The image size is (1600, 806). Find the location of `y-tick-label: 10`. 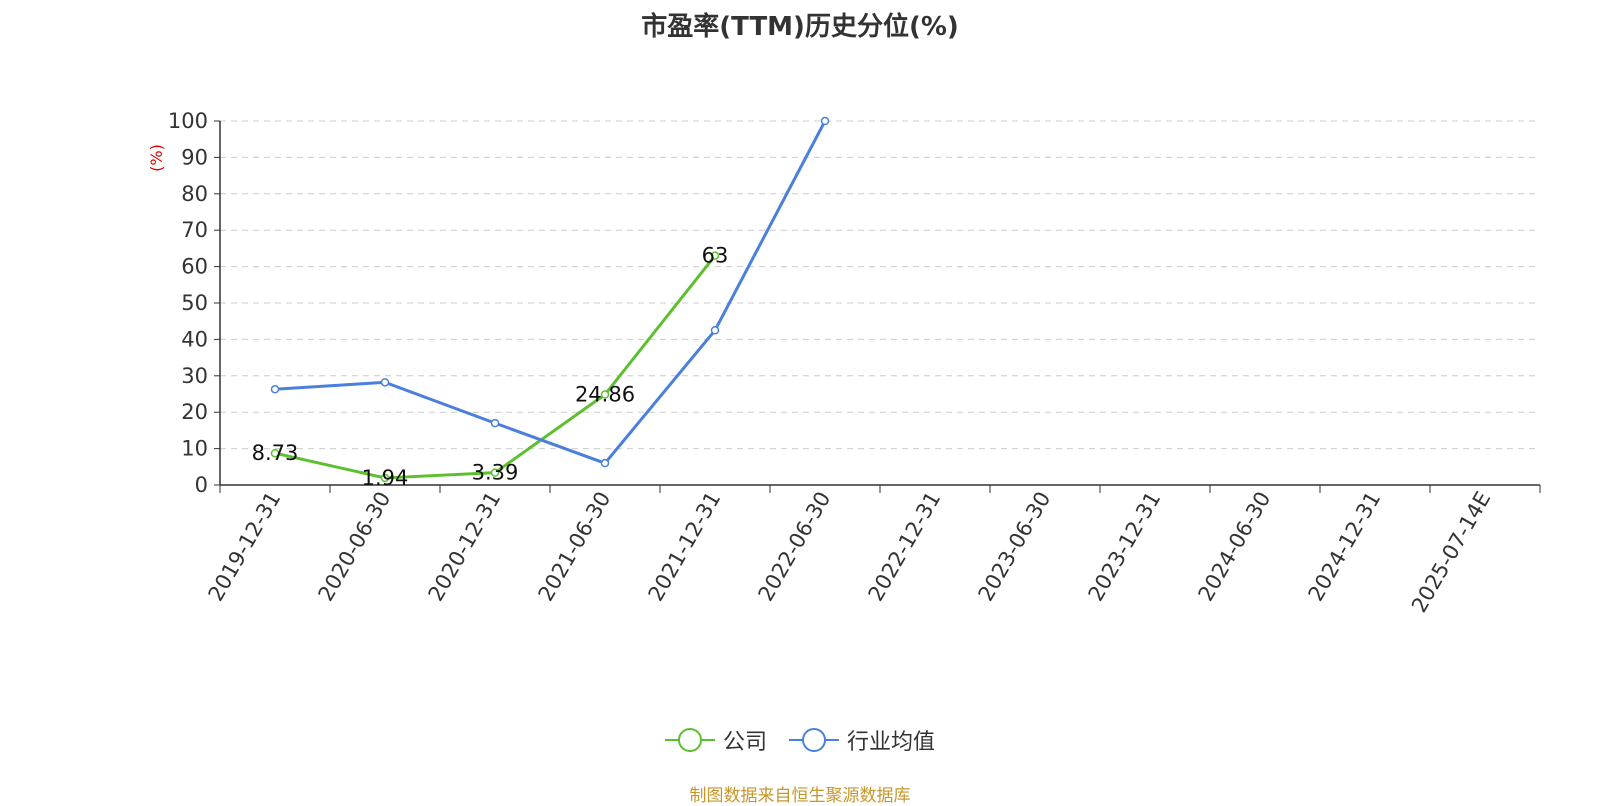

y-tick-label: 10 is located at coordinates (194, 449).